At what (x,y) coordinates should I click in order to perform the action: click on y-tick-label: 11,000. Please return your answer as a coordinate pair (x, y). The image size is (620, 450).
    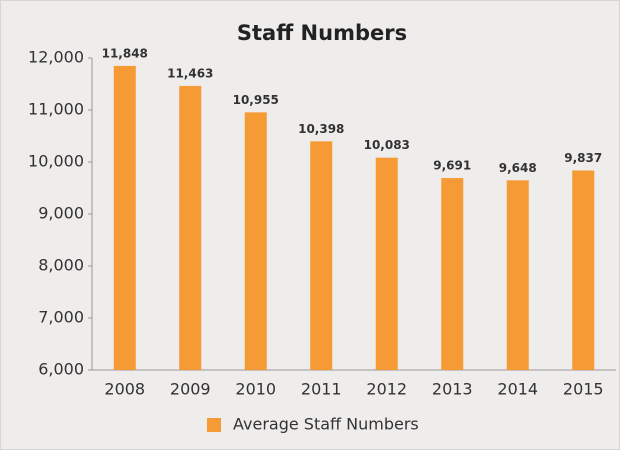
    Looking at the image, I should click on (56, 109).